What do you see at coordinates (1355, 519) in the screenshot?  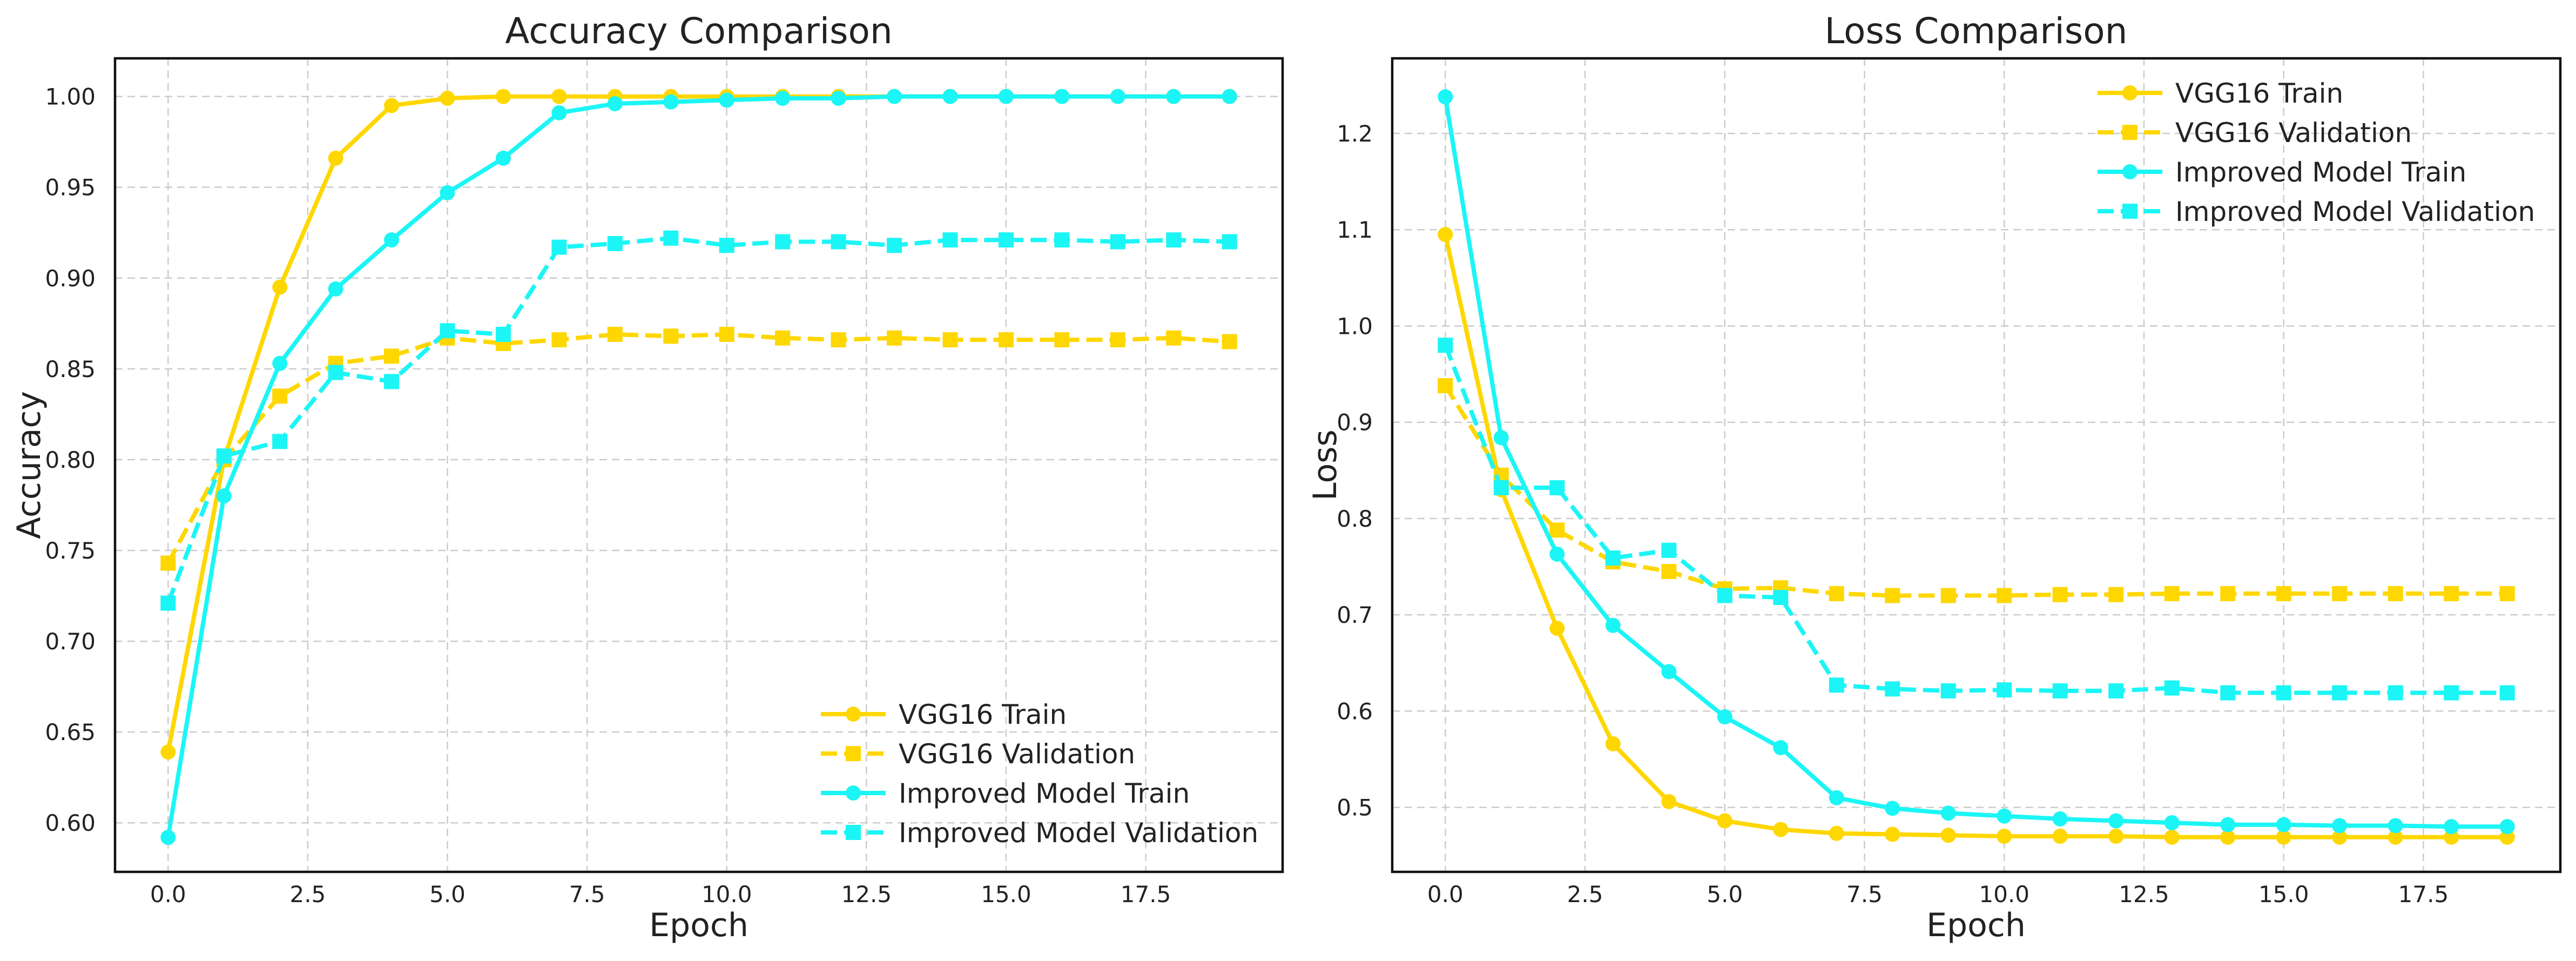 I see `loss-y-tick-label: 0.8` at bounding box center [1355, 519].